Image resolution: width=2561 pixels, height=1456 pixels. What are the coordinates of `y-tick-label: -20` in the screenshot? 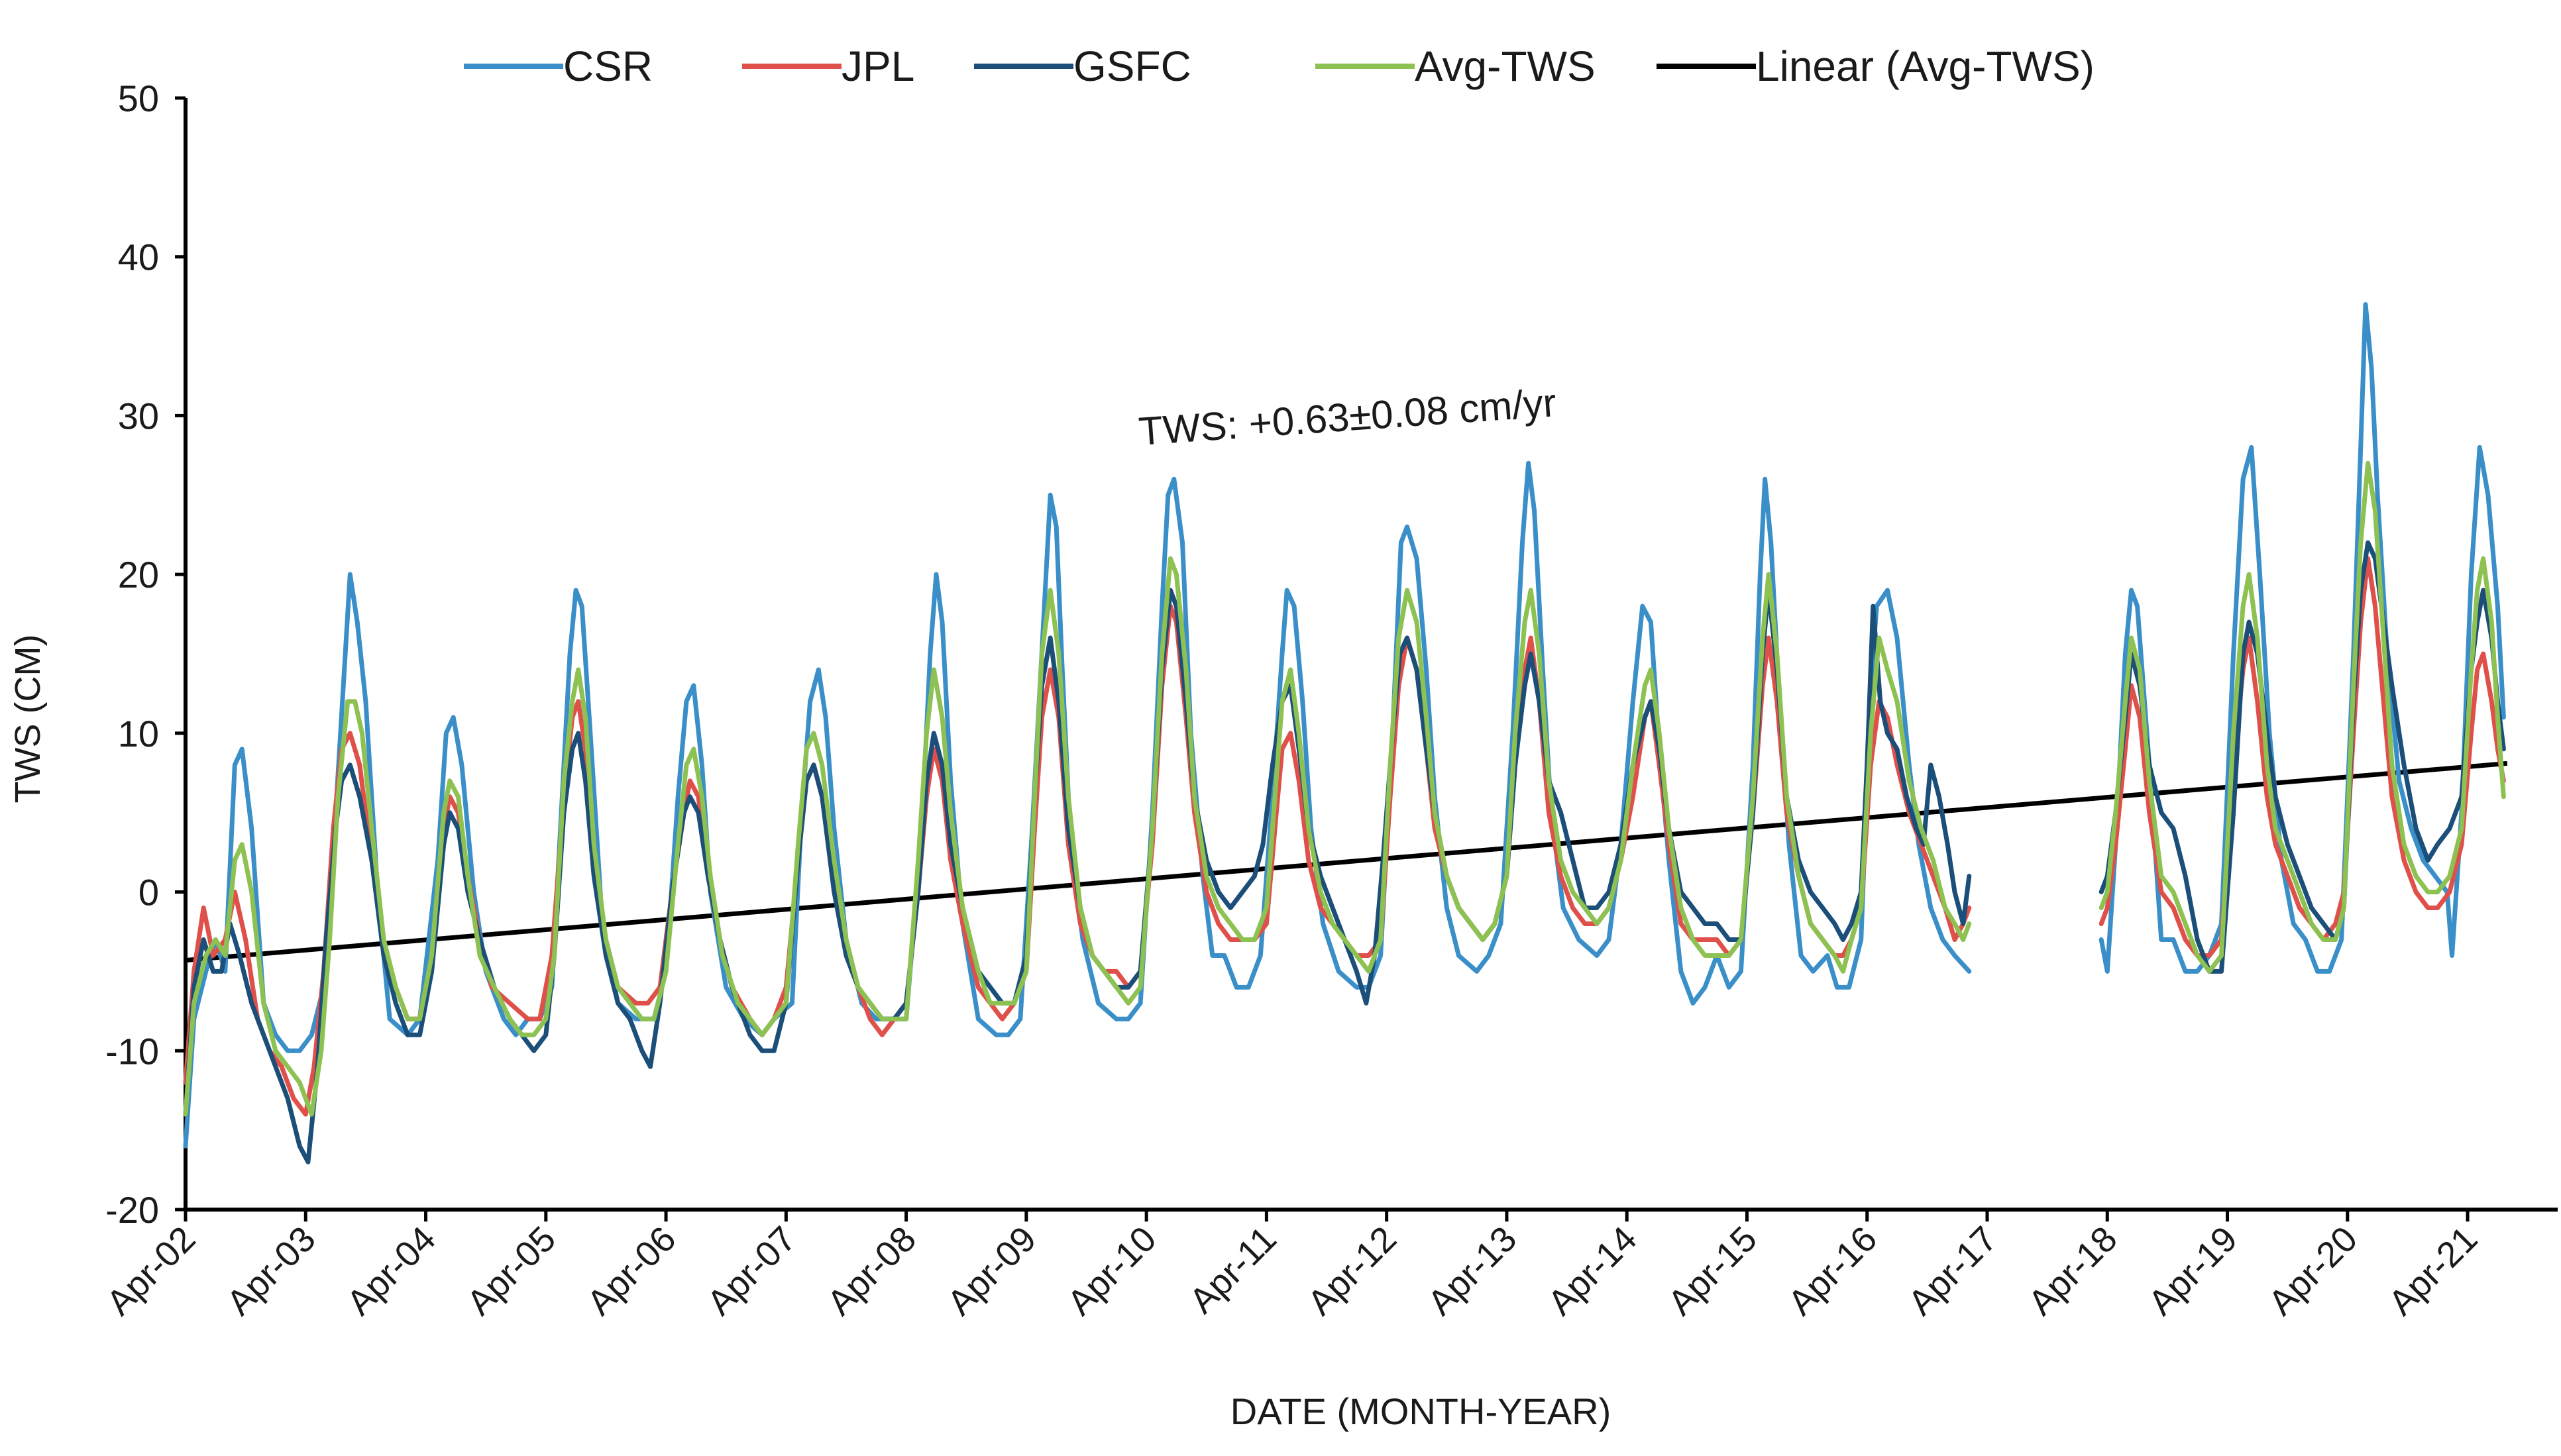 It's located at (132, 1210).